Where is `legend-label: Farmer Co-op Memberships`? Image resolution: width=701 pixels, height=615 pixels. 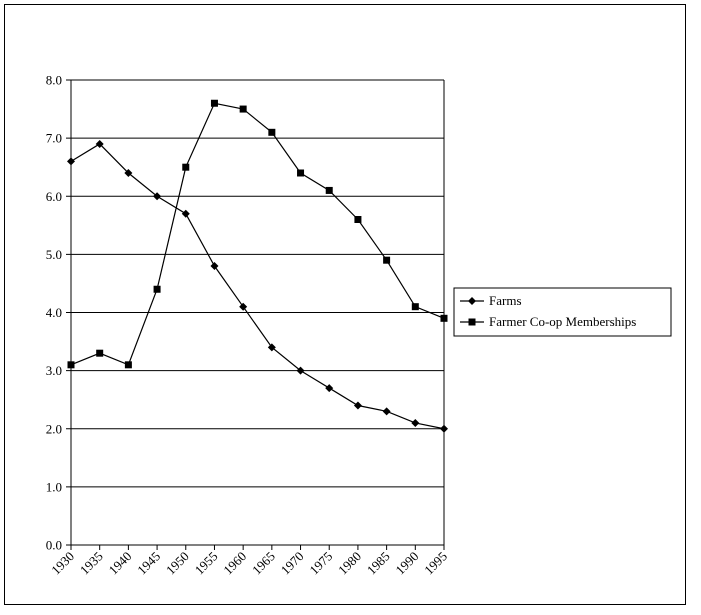 legend-label: Farmer Co-op Memberships is located at coordinates (562, 321).